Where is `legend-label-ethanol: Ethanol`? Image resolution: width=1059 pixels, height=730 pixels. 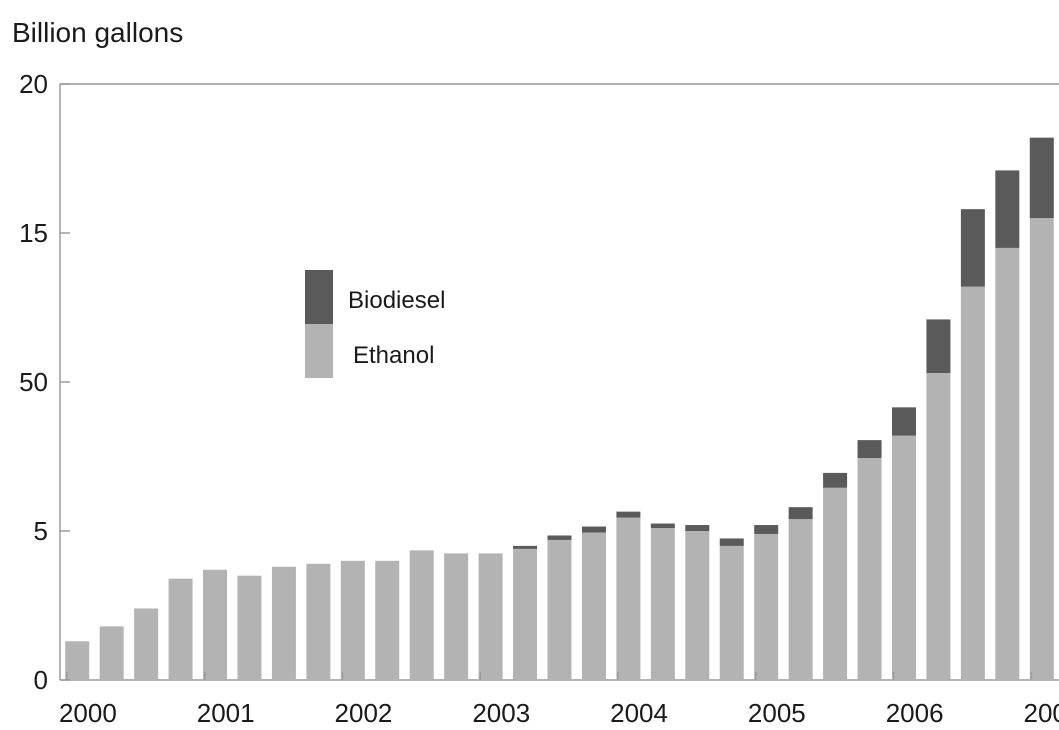
legend-label-ethanol: Ethanol is located at coordinates (393, 355).